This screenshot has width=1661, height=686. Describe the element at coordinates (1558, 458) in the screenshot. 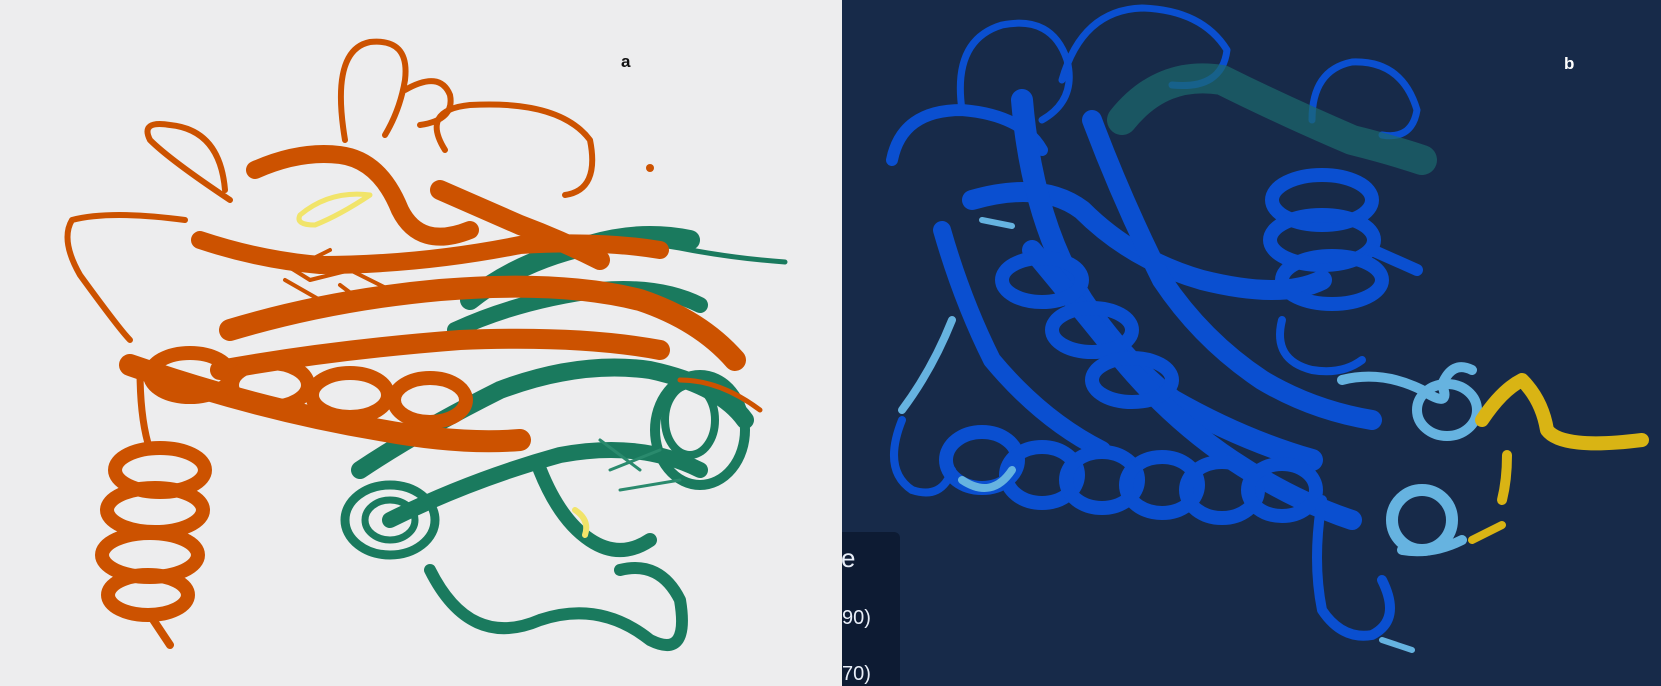

I see `chain-gold` at that location.